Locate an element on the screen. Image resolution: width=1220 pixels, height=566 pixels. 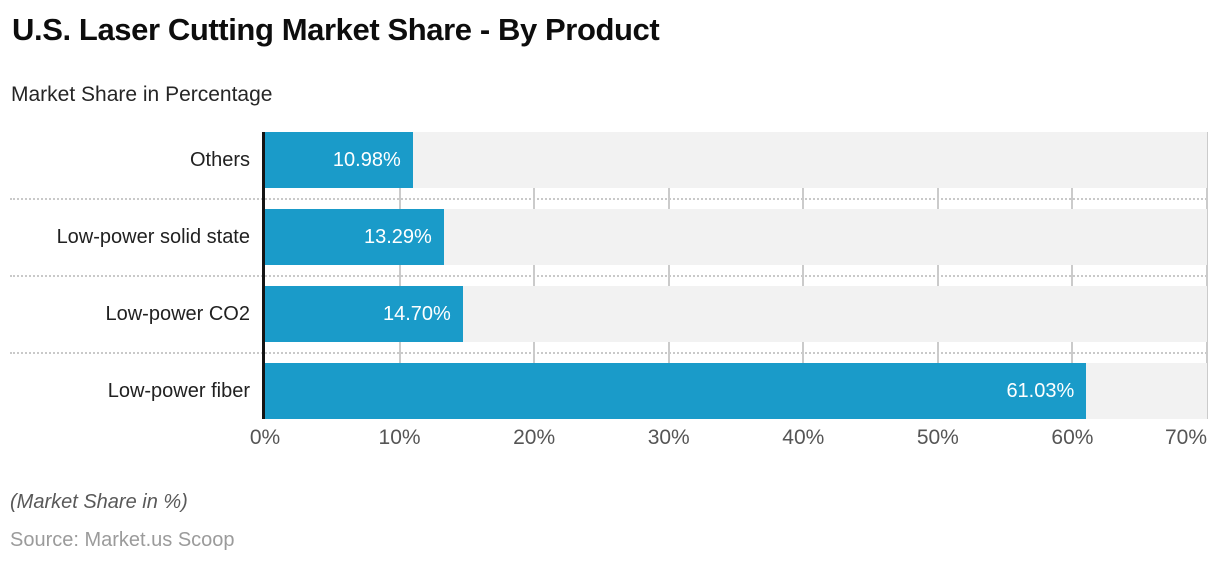
x-tick-label: 40% is located at coordinates (803, 437).